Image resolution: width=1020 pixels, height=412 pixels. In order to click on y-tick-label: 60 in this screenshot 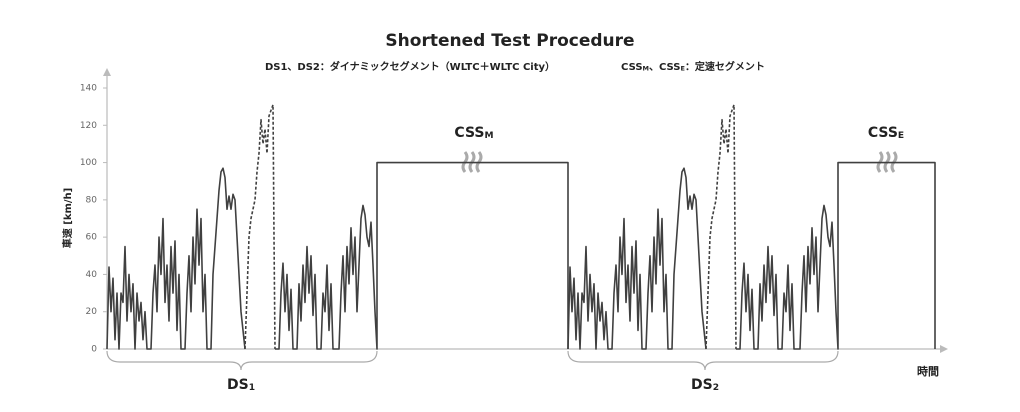, I will do `click(92, 238)`.